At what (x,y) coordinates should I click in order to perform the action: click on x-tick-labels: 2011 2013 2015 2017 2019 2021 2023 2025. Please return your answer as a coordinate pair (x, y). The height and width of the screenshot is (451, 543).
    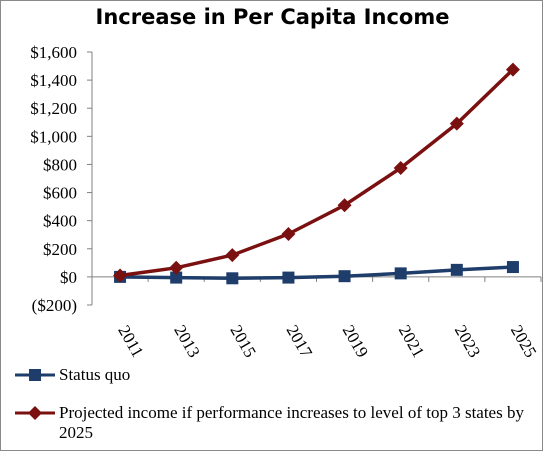
    Looking at the image, I should click on (327, 341).